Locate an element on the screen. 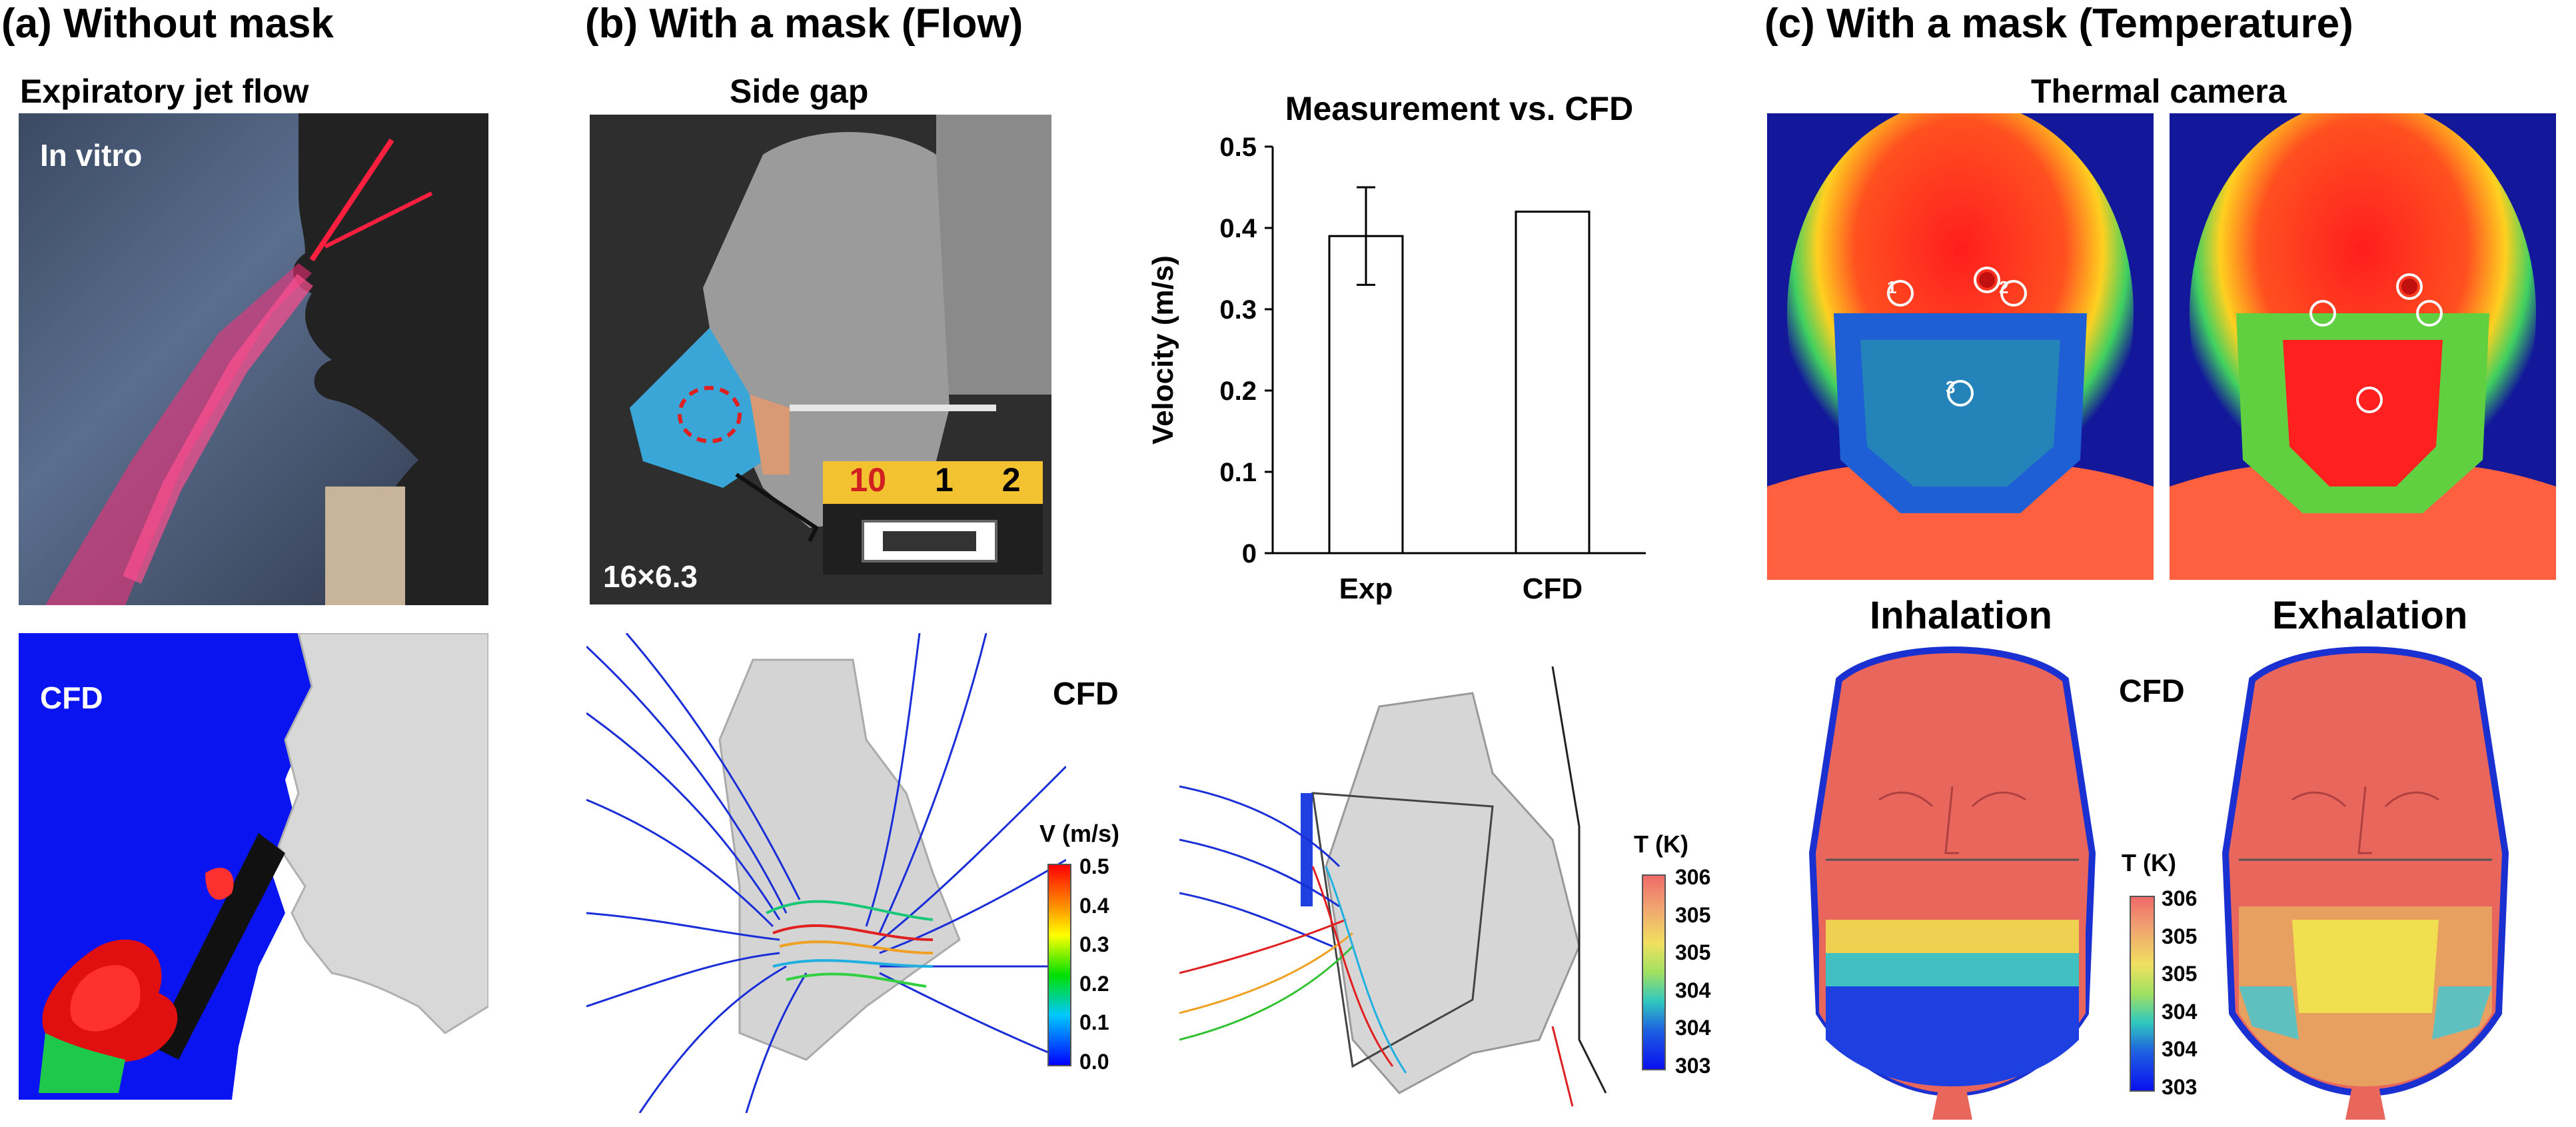 Image resolution: width=2576 pixels, height=1127 pixels. cfd-streamlines-velocity is located at coordinates (826, 873).